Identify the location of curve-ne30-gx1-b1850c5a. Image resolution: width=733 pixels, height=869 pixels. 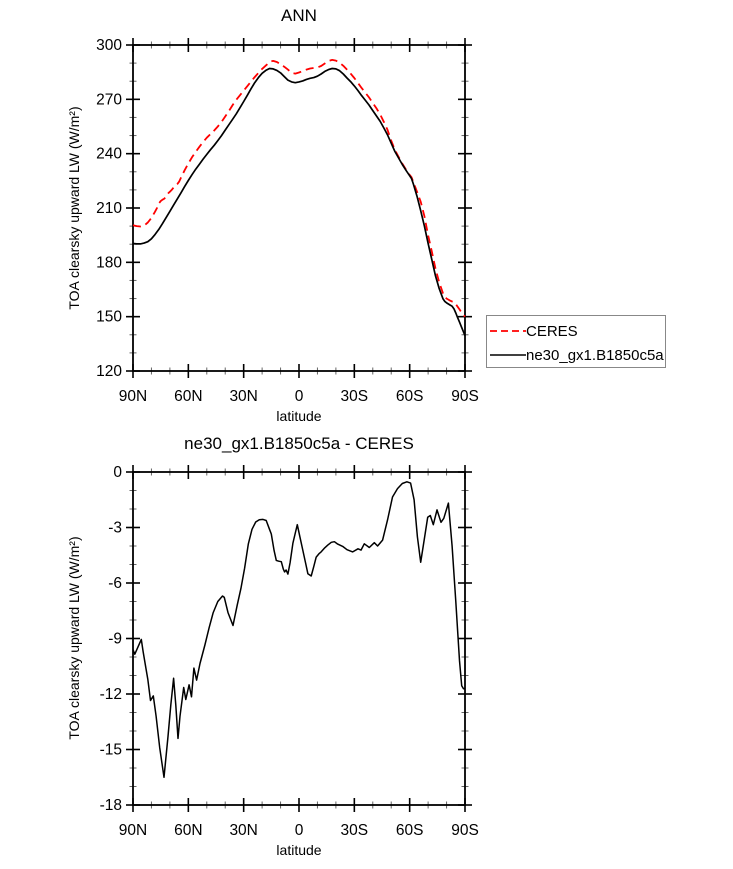
(299, 202).